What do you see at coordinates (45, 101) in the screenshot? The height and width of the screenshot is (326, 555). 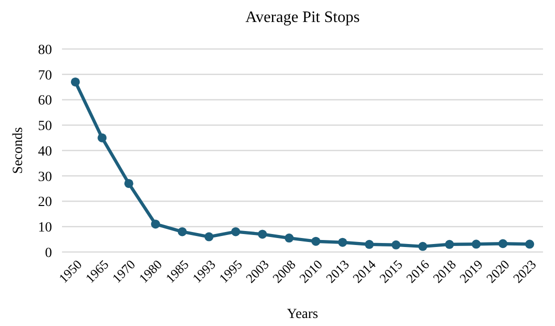 I see `y-tick-label: 60` at bounding box center [45, 101].